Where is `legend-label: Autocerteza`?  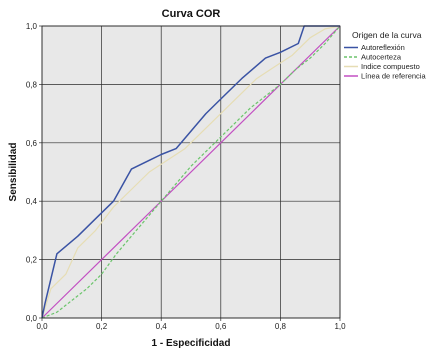 legend-label: Autocerteza is located at coordinates (381, 57).